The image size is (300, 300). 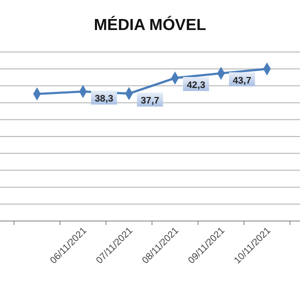 I want to click on data-label: 42,3, so click(x=196, y=86).